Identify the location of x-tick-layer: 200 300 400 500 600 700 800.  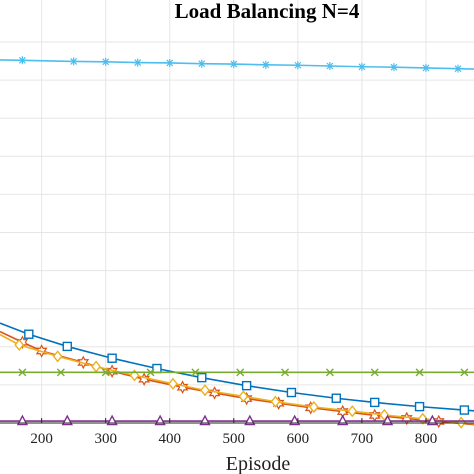
(233, 432).